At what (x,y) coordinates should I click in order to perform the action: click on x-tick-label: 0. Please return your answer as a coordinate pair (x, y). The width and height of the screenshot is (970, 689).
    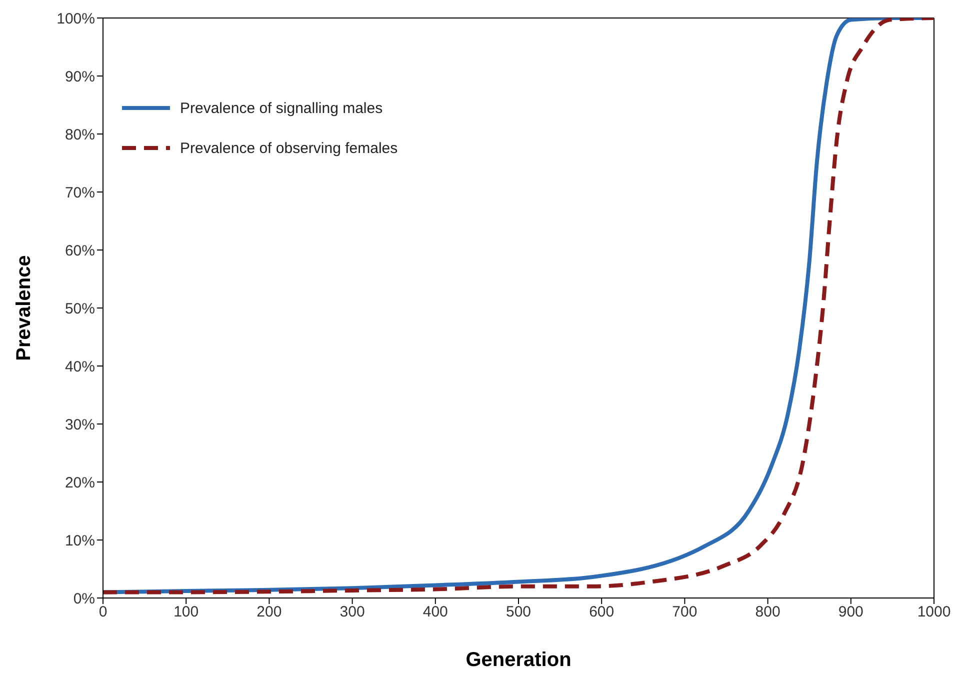
    Looking at the image, I should click on (103, 612).